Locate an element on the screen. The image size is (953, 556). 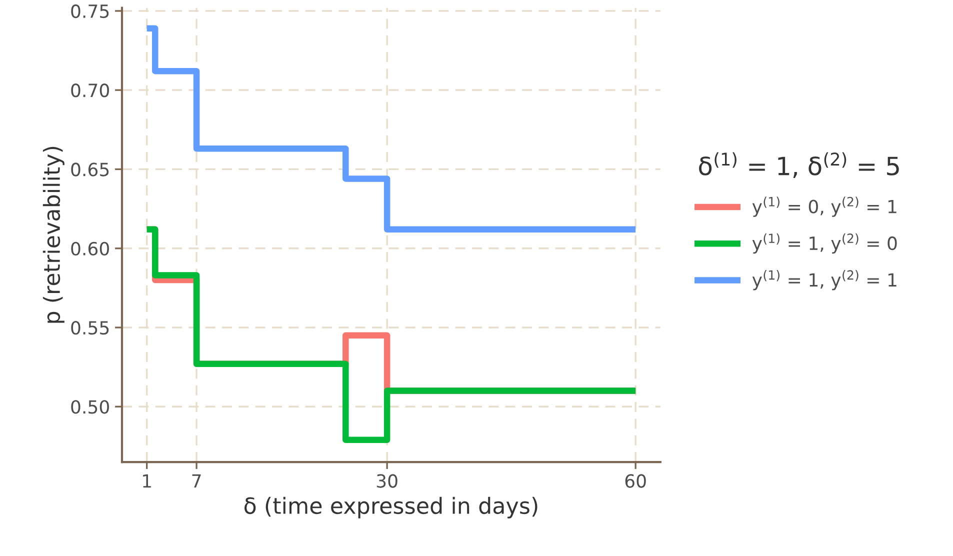
legend-label: y$^{(1)}$ = 1, y$^{(2)}$ = 0 is located at coordinates (824, 243).